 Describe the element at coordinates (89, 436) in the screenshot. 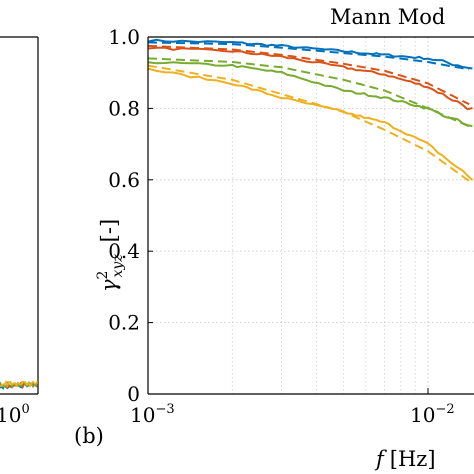

I see `panel-label: (b)` at that location.